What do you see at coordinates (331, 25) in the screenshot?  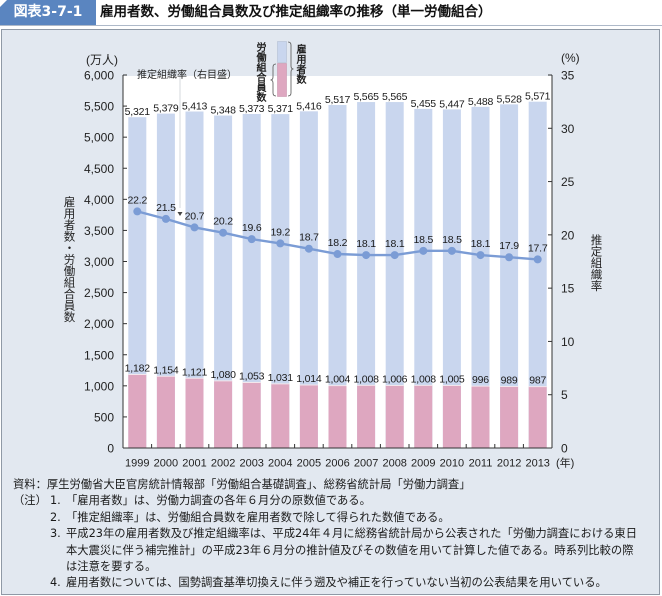 I see `header-divider` at bounding box center [331, 25].